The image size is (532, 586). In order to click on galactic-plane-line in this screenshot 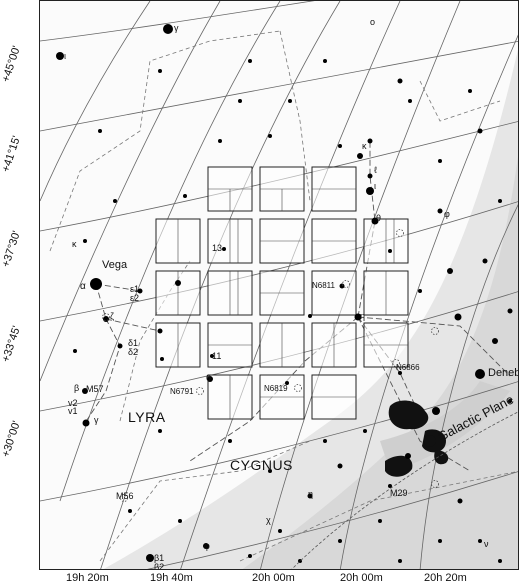, I will do `click(404, 490)`.